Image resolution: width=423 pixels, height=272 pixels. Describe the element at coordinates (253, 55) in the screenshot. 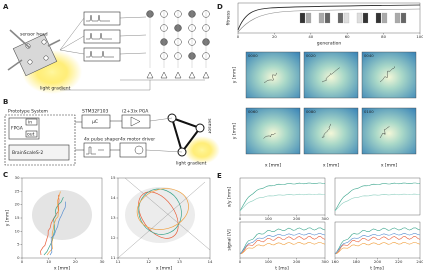

I see `label: 0000` at that location.